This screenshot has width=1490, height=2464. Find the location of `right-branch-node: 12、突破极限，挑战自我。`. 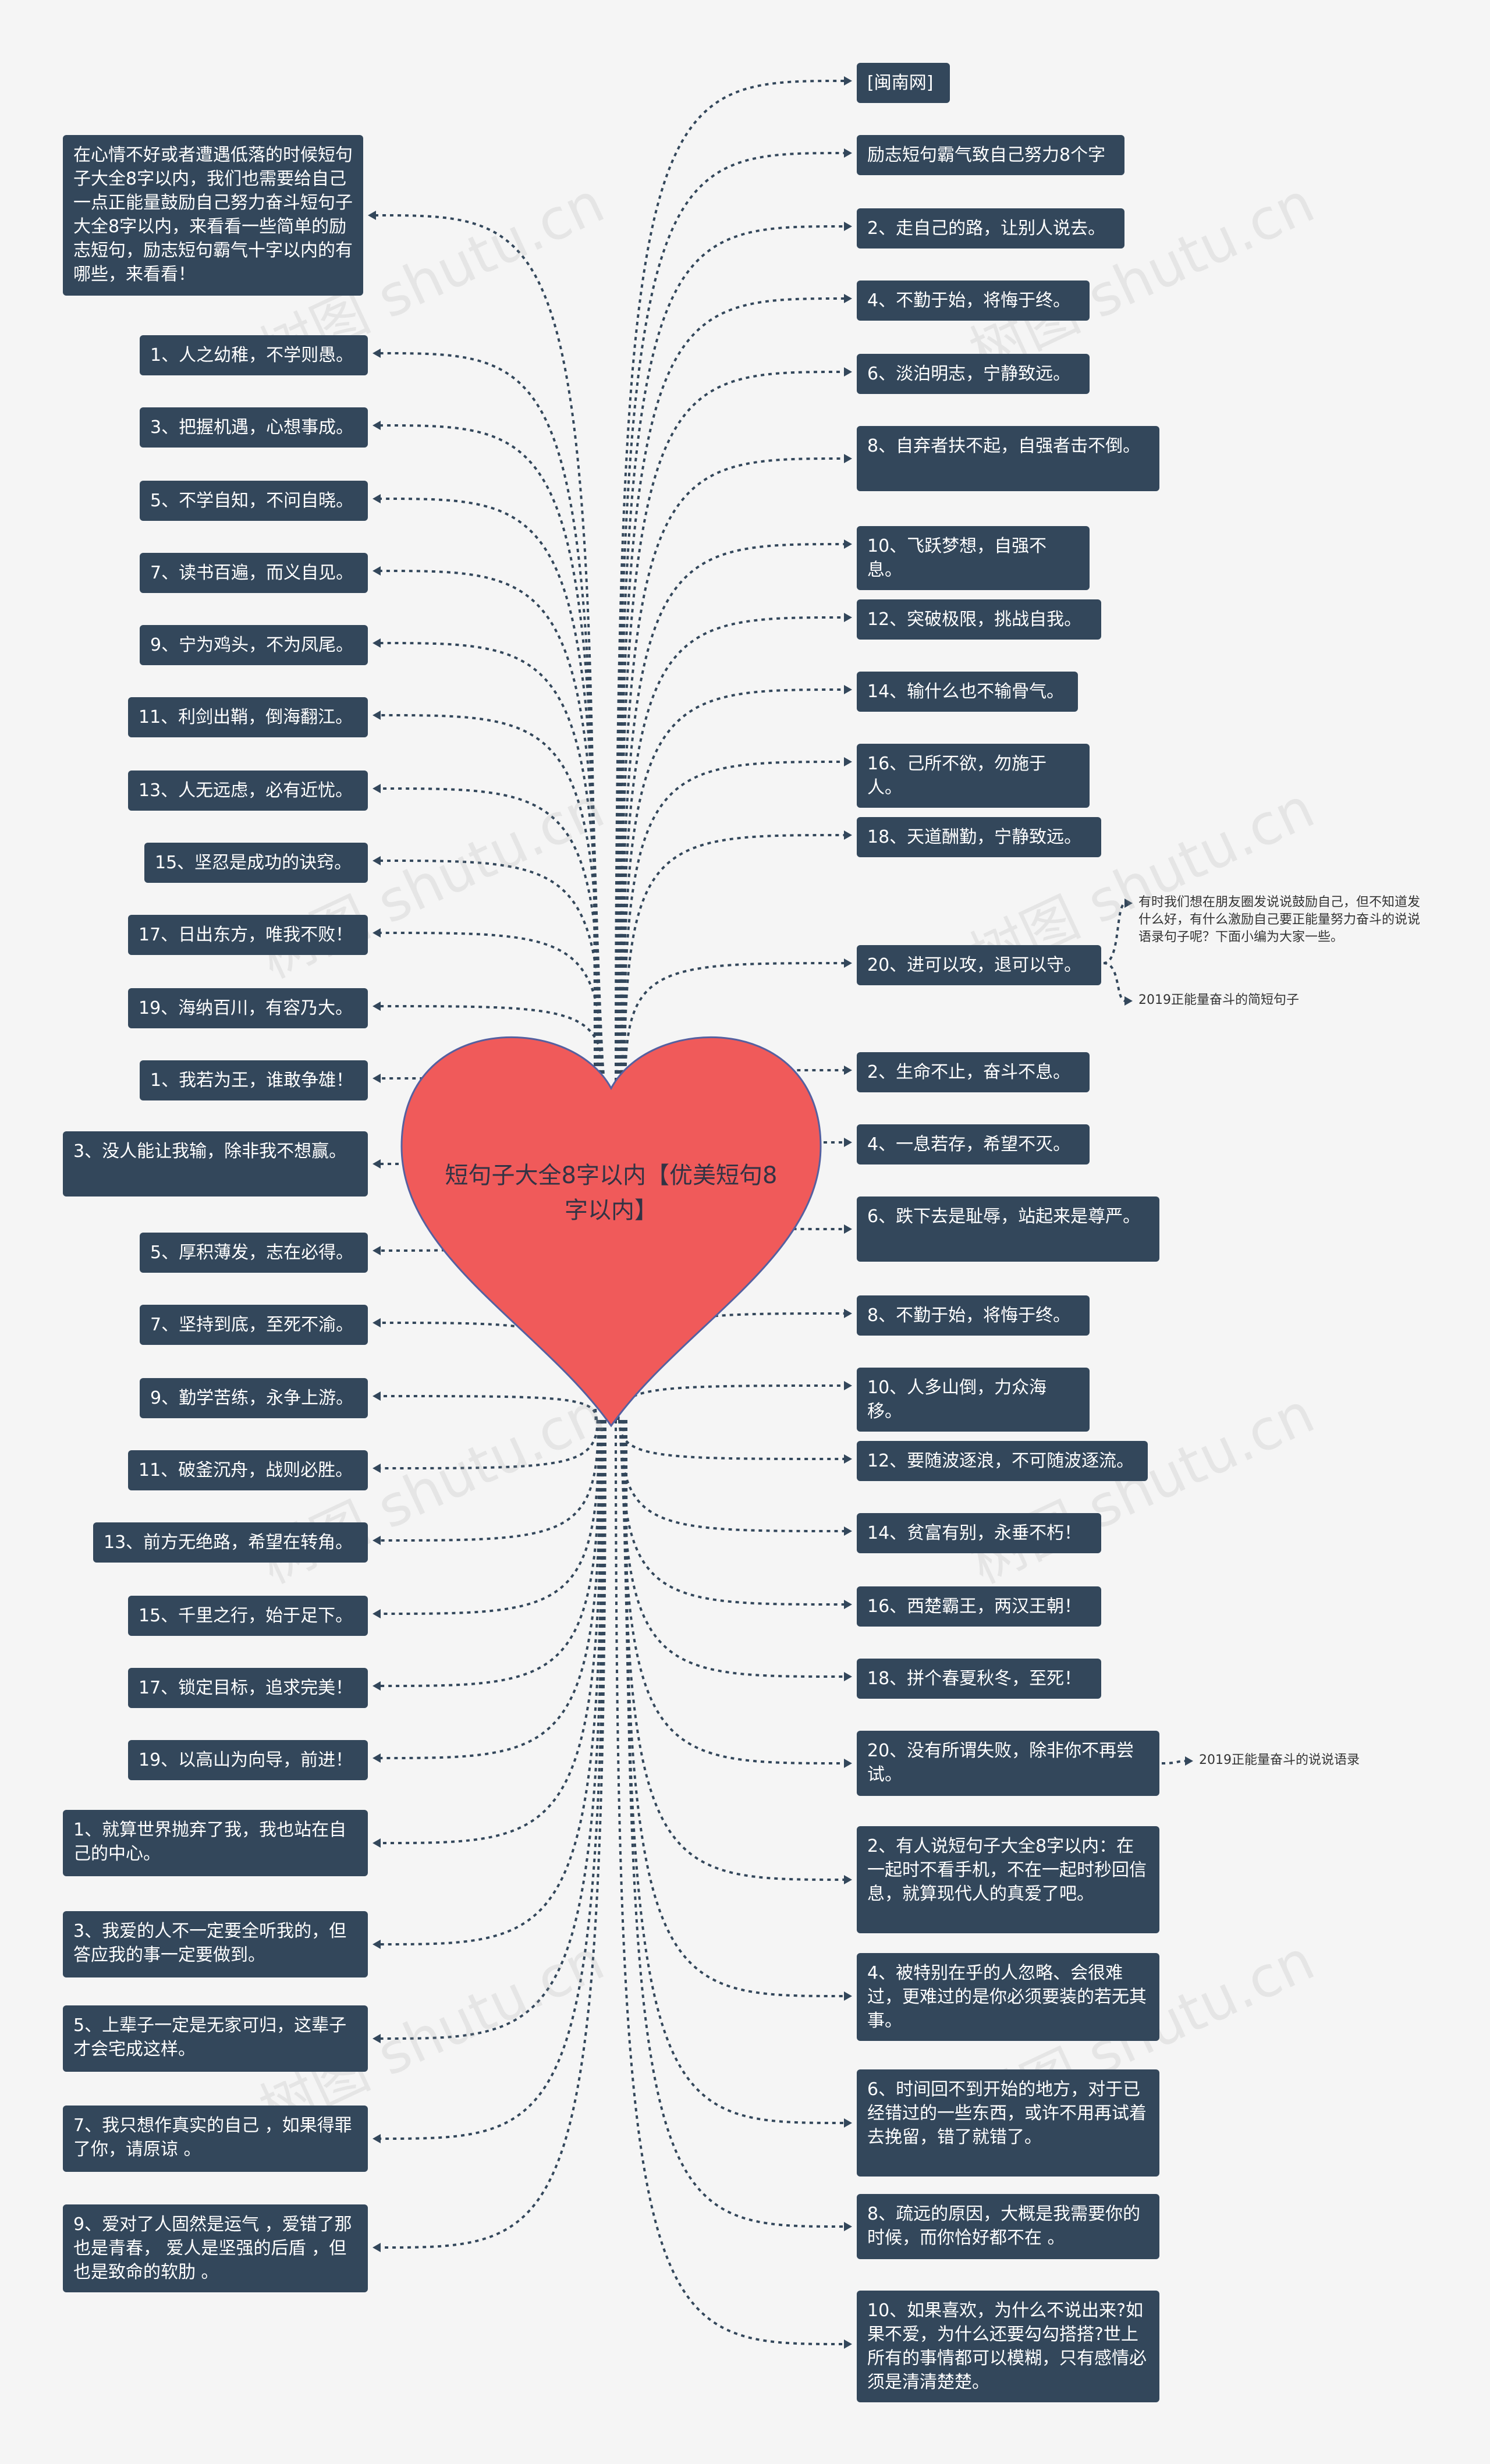

right-branch-node: 12、突破极限，挑战自我。 is located at coordinates (979, 619).